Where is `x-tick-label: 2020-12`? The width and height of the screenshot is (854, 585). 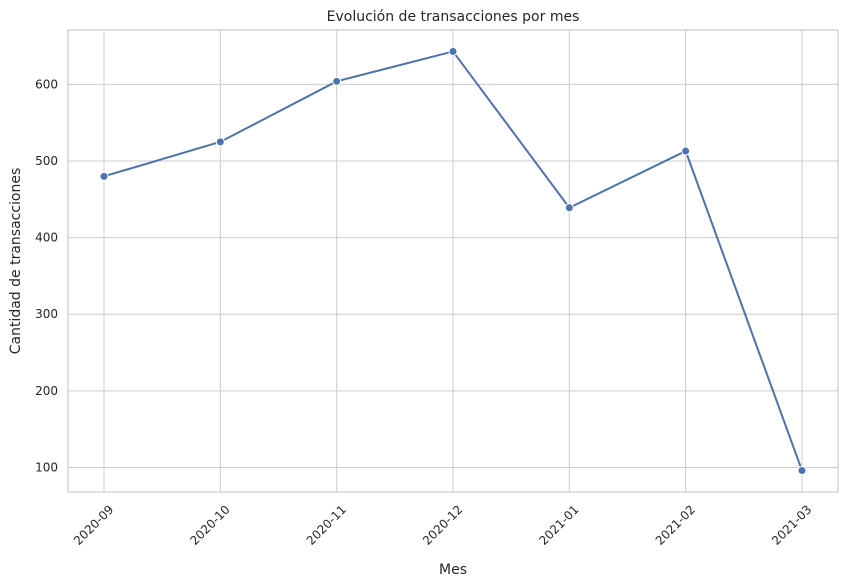
x-tick-label: 2020-12 is located at coordinates (442, 524).